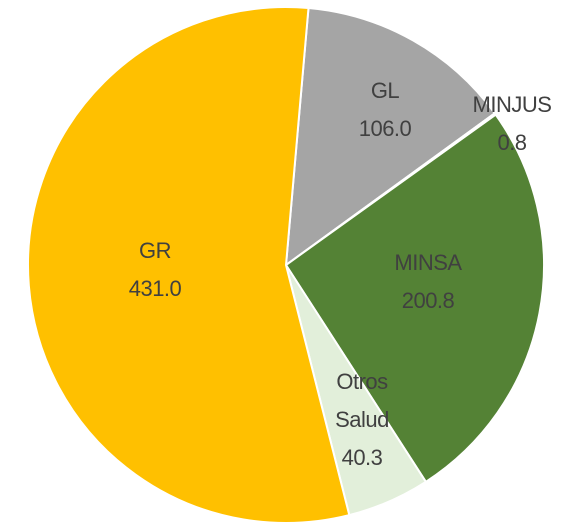  What do you see at coordinates (362, 457) in the screenshot?
I see `value-label: 40.3` at bounding box center [362, 457].